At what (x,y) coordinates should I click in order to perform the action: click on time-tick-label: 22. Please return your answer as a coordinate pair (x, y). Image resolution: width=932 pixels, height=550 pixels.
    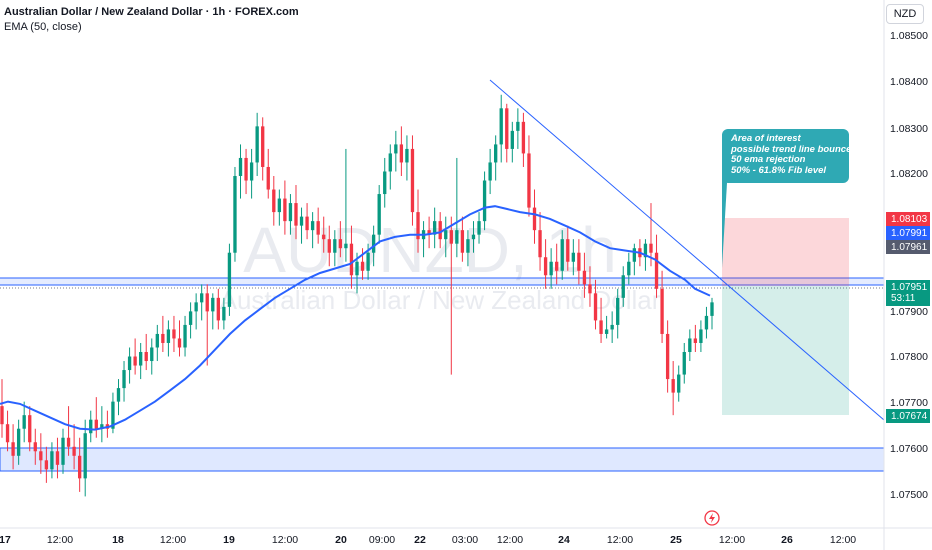
    Looking at the image, I should click on (420, 540).